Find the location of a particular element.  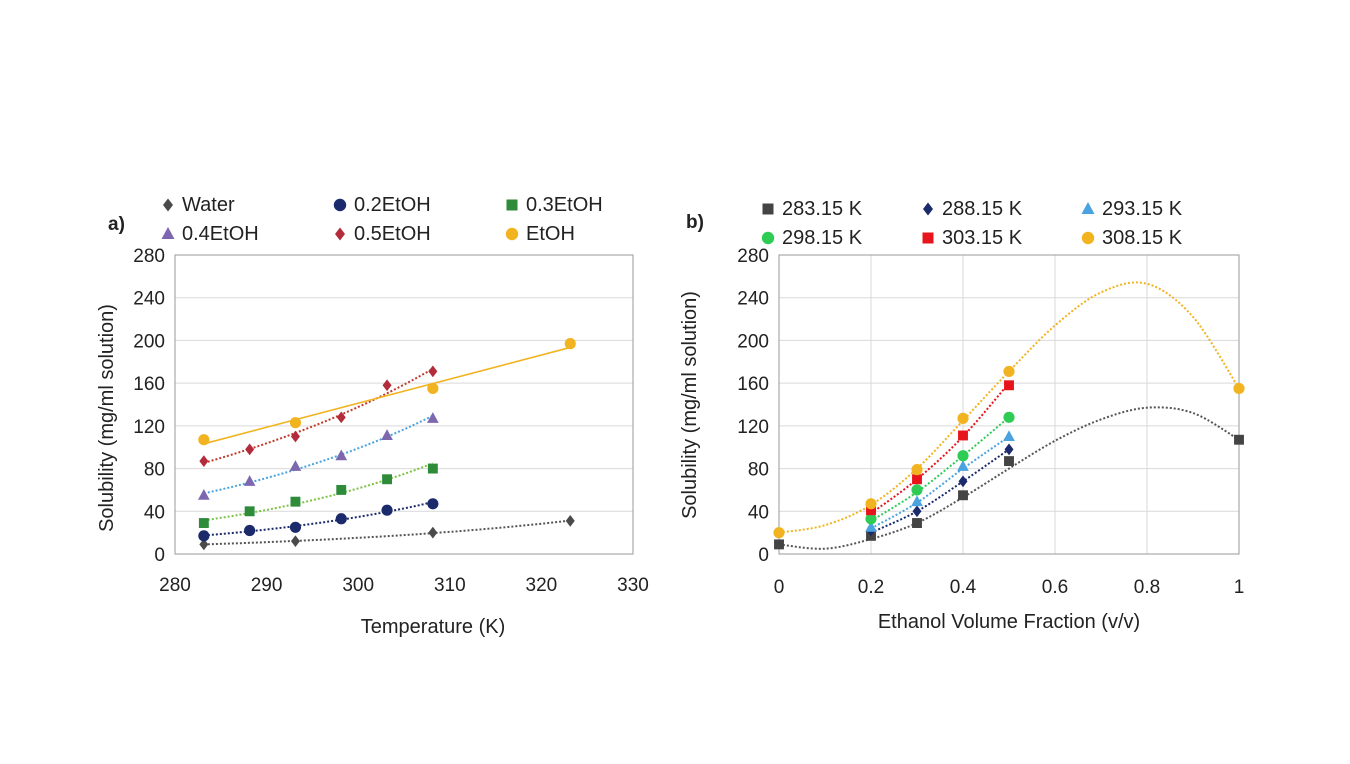

legend-marker-water is located at coordinates (168, 205).